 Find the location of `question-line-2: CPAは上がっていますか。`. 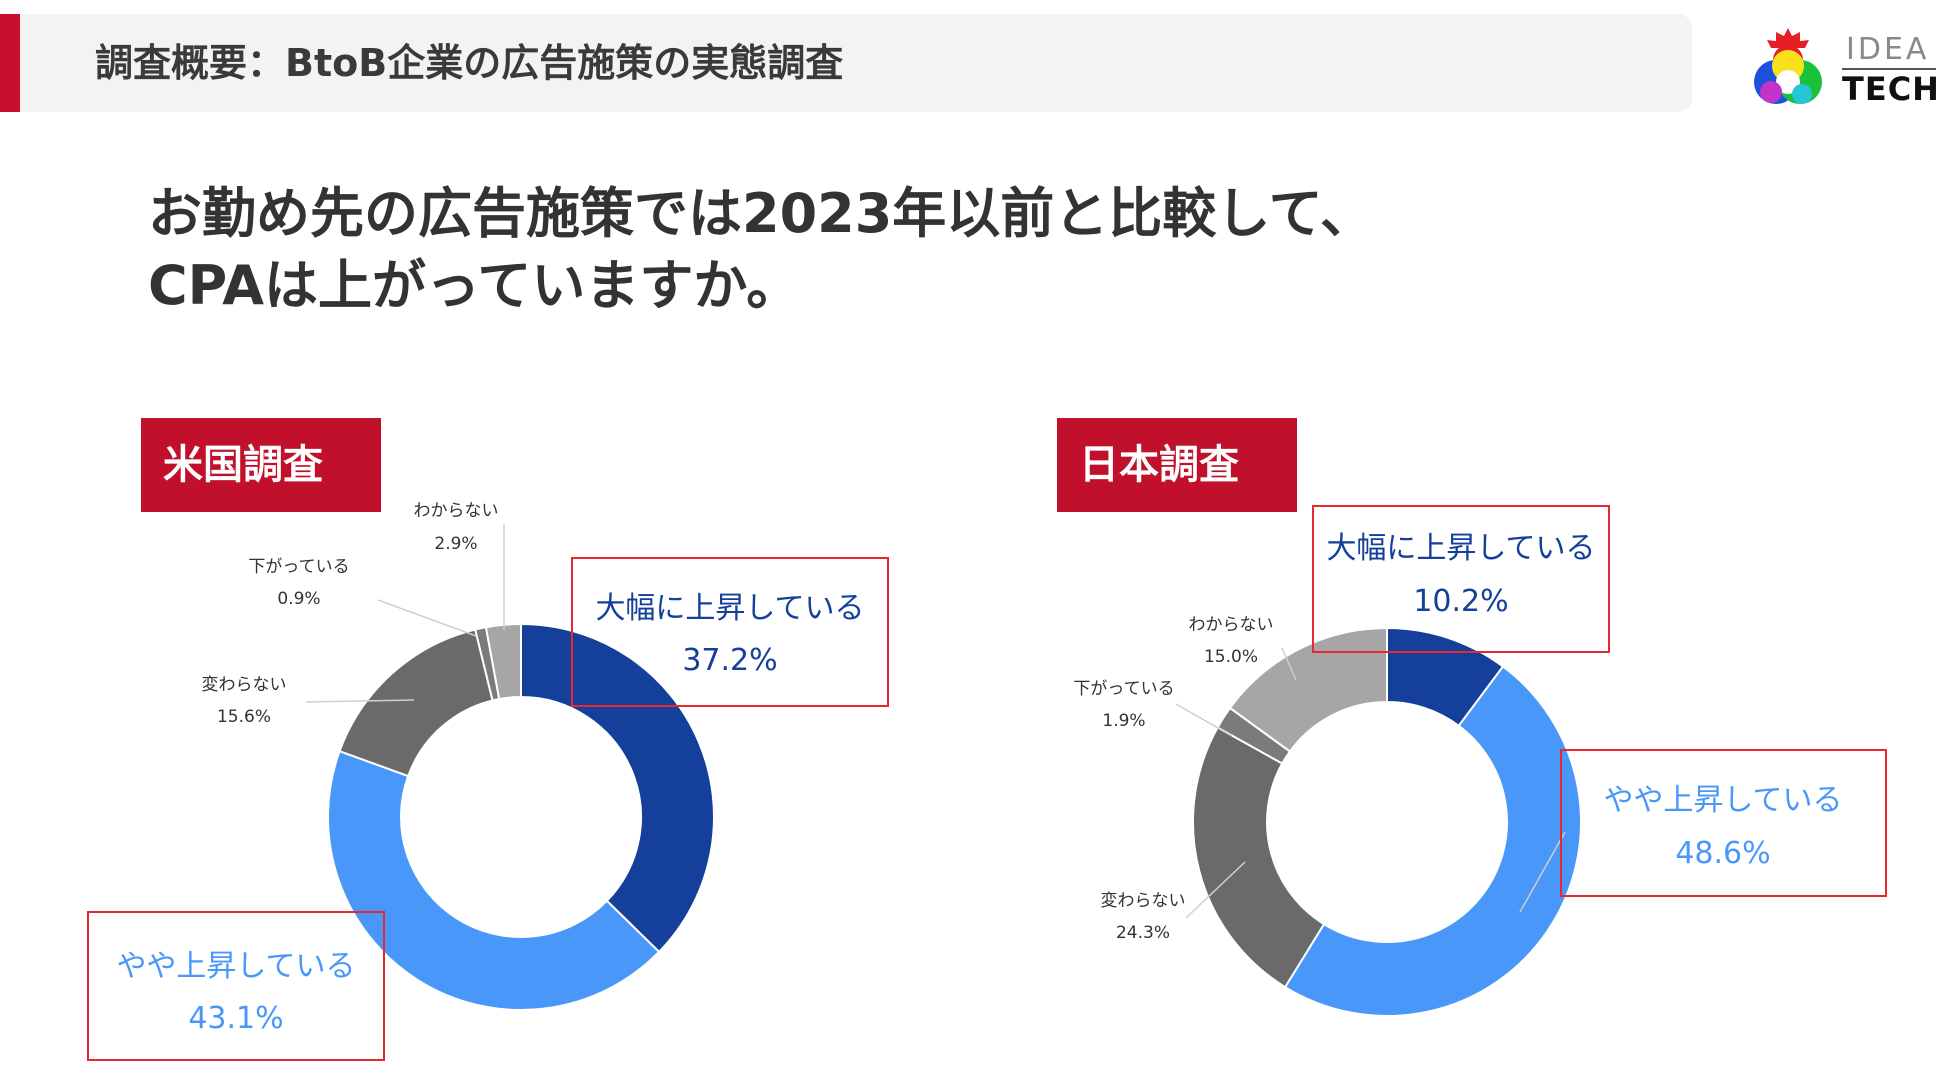

question-line-2: CPAは上がっていますか。 is located at coordinates (474, 285).